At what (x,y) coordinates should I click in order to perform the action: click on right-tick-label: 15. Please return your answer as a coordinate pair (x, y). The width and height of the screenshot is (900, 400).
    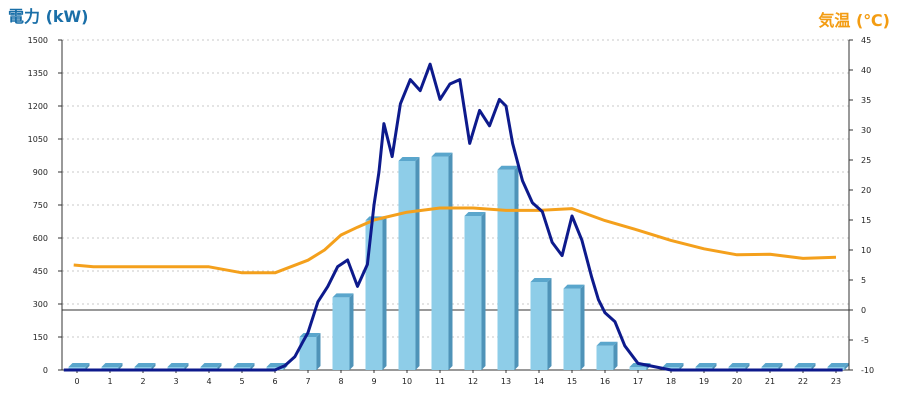
    Looking at the image, I should click on (866, 220).